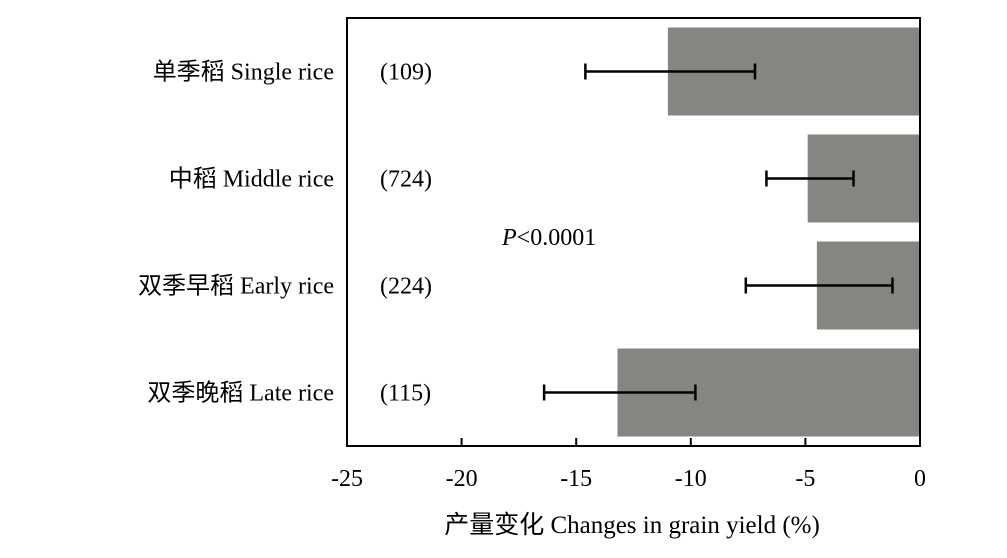 This screenshot has width=1007, height=558. What do you see at coordinates (462, 479) in the screenshot?
I see `x-tick-label: -20` at bounding box center [462, 479].